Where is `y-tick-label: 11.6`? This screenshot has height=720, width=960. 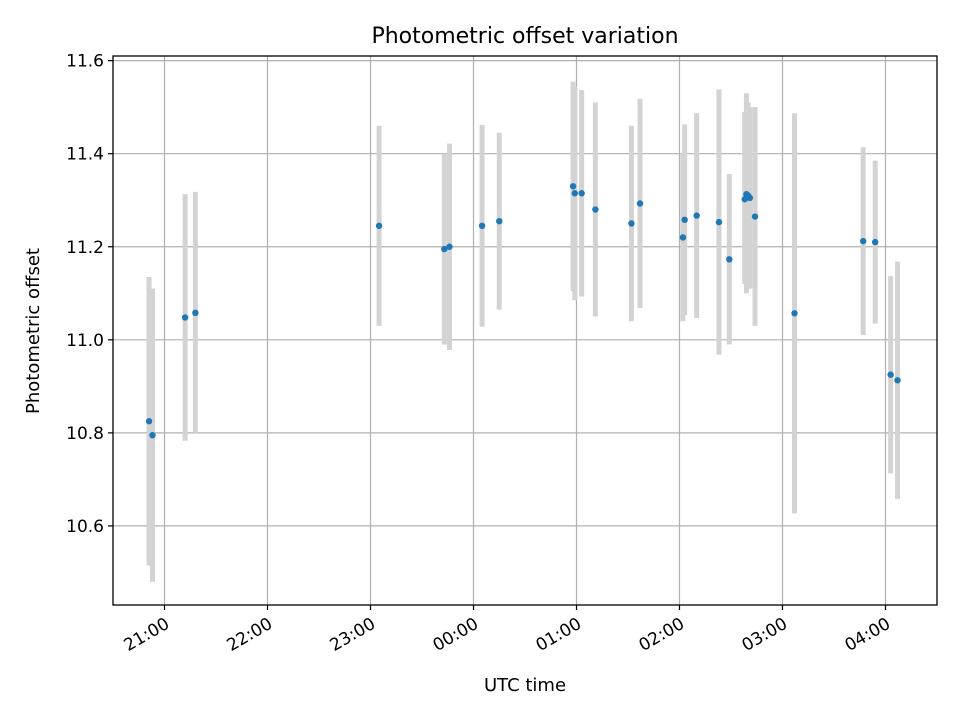 y-tick-label: 11.6 is located at coordinates (85, 62).